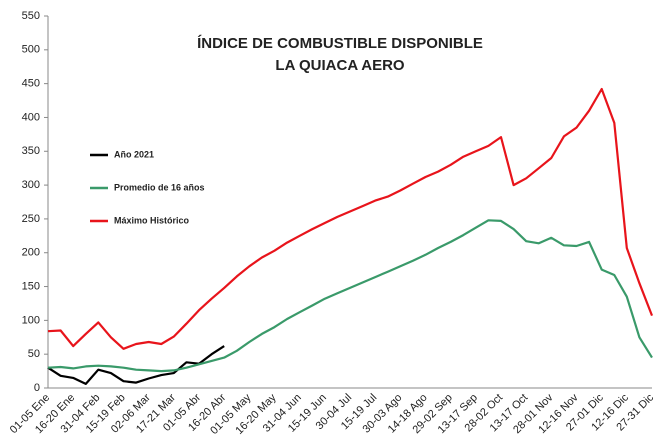 The image size is (655, 445). I want to click on y-tick-label: 250, so click(31, 219).